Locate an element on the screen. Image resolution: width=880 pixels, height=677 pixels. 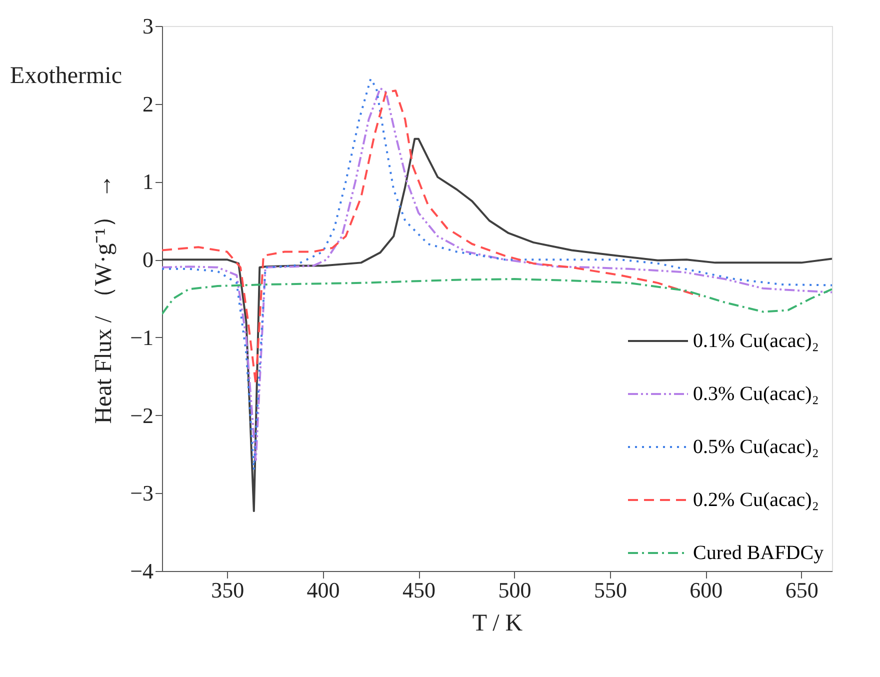
legend-label: 0.5% Cu(acac)₂ is located at coordinates (756, 447).